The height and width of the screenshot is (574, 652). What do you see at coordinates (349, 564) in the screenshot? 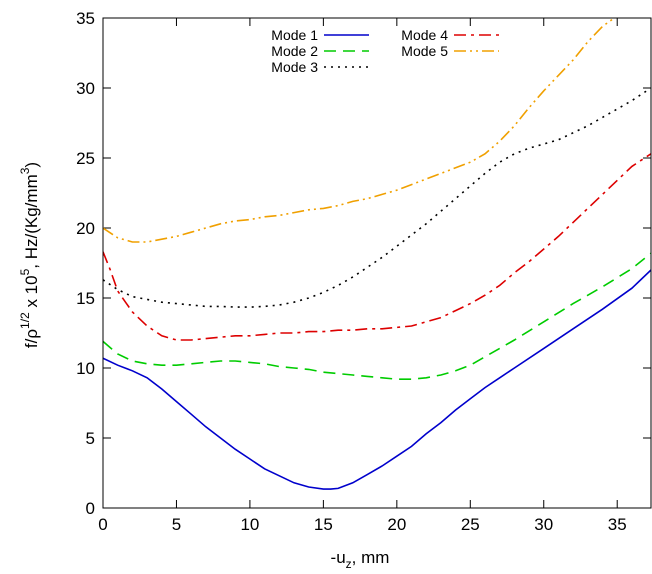
I see `x-axis-label-subscript: z` at bounding box center [349, 564].